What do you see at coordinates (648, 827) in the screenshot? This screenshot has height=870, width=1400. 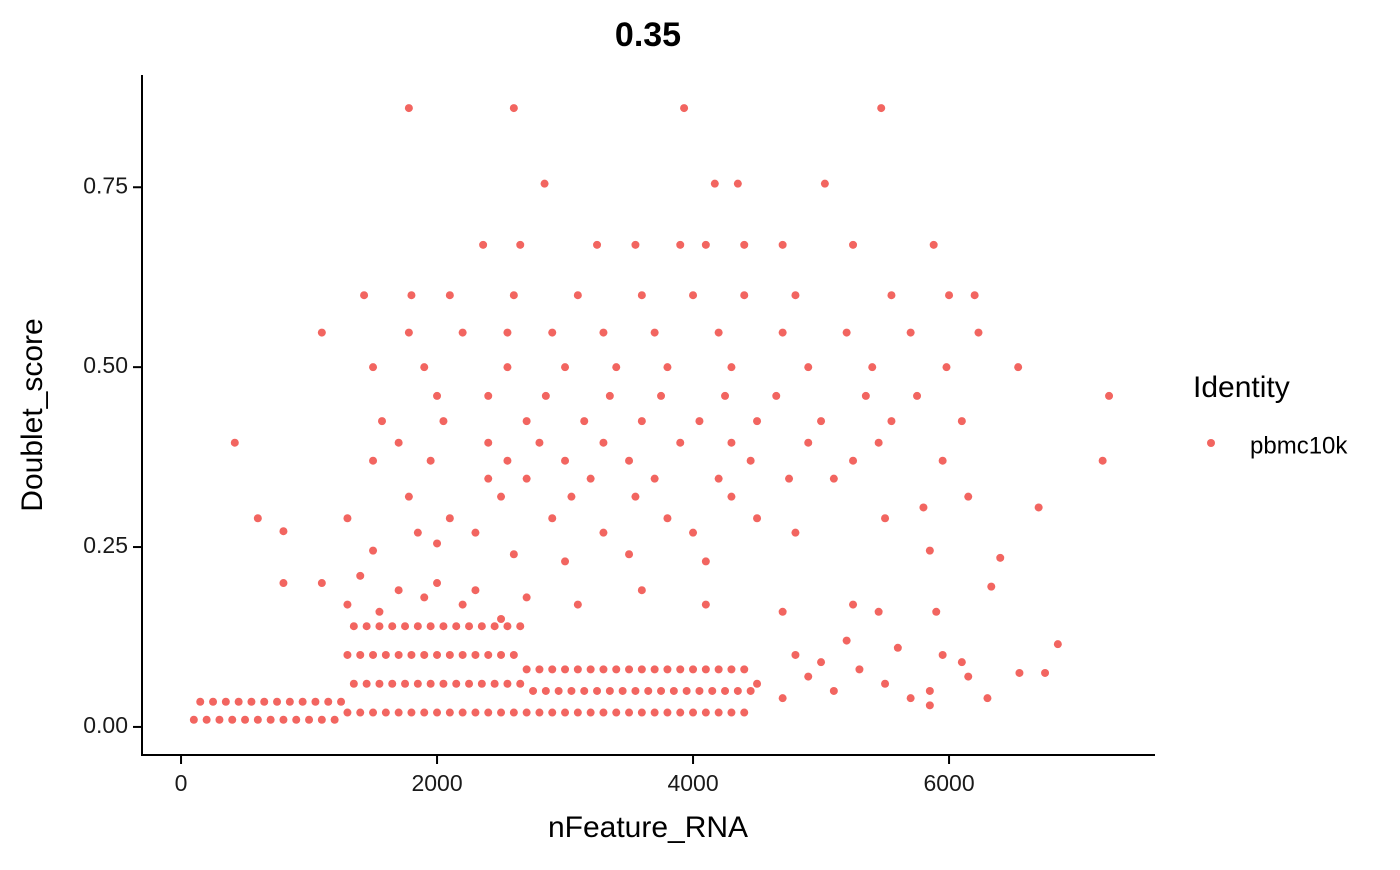 I see `x-axis-title: nFeature_RNA` at bounding box center [648, 827].